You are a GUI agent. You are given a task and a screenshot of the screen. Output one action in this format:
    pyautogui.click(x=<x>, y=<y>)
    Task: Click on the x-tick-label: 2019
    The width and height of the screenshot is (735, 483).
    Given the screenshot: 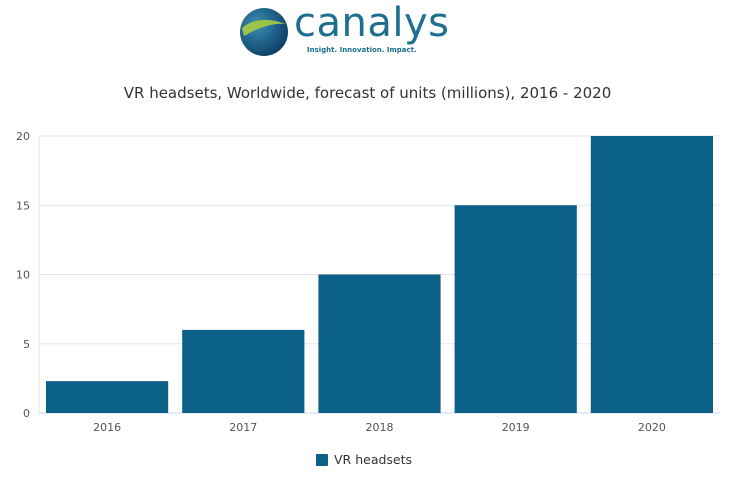 What is the action you would take?
    pyautogui.click(x=516, y=427)
    